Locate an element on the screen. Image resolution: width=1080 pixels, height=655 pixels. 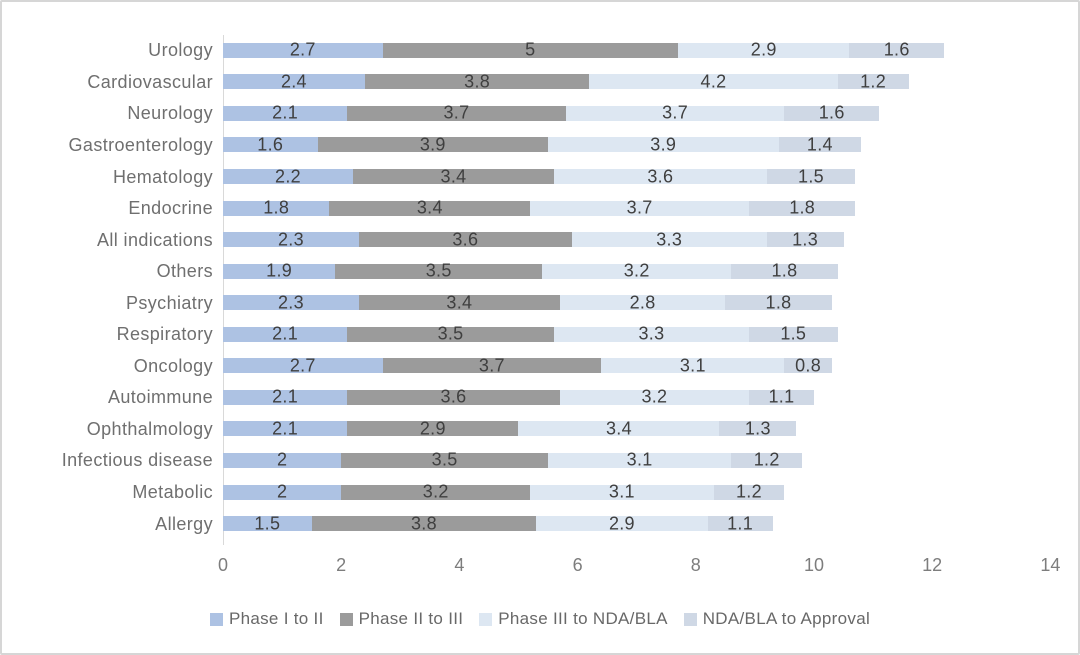
category-label: Psychiatry is located at coordinates (169, 302).